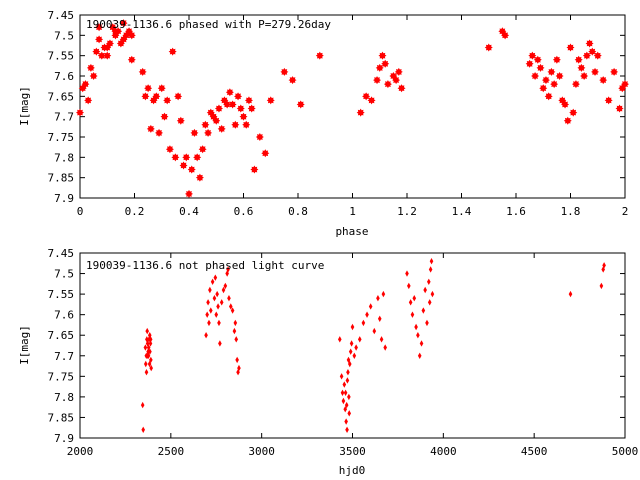  What do you see at coordinates (407, 211) in the screenshot?
I see `x-tick-label: 1.2` at bounding box center [407, 211].